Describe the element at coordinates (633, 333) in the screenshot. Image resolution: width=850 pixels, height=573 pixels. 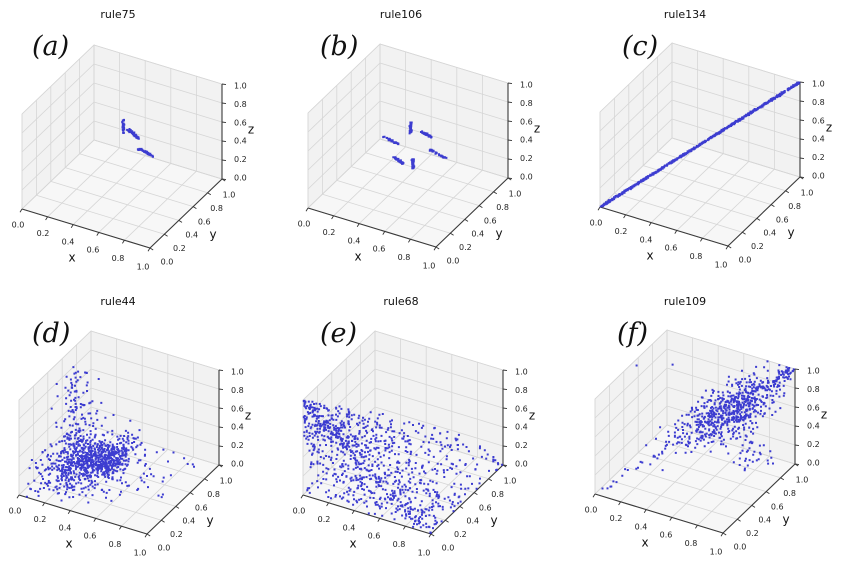
I see `panel-letter: (f)` at that location.